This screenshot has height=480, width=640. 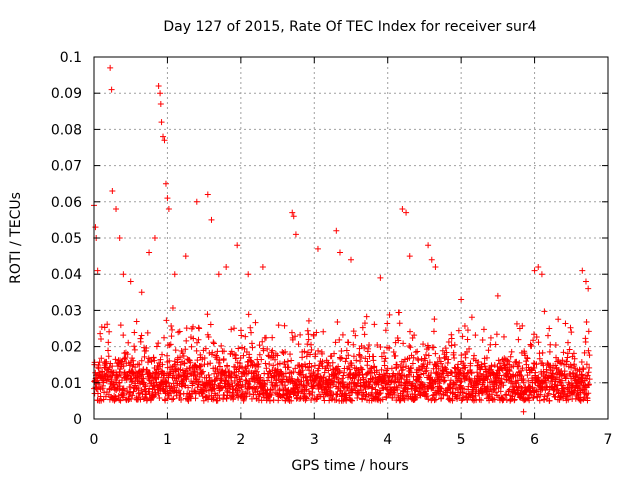 I want to click on x-tick-label: 4, so click(x=387, y=440).